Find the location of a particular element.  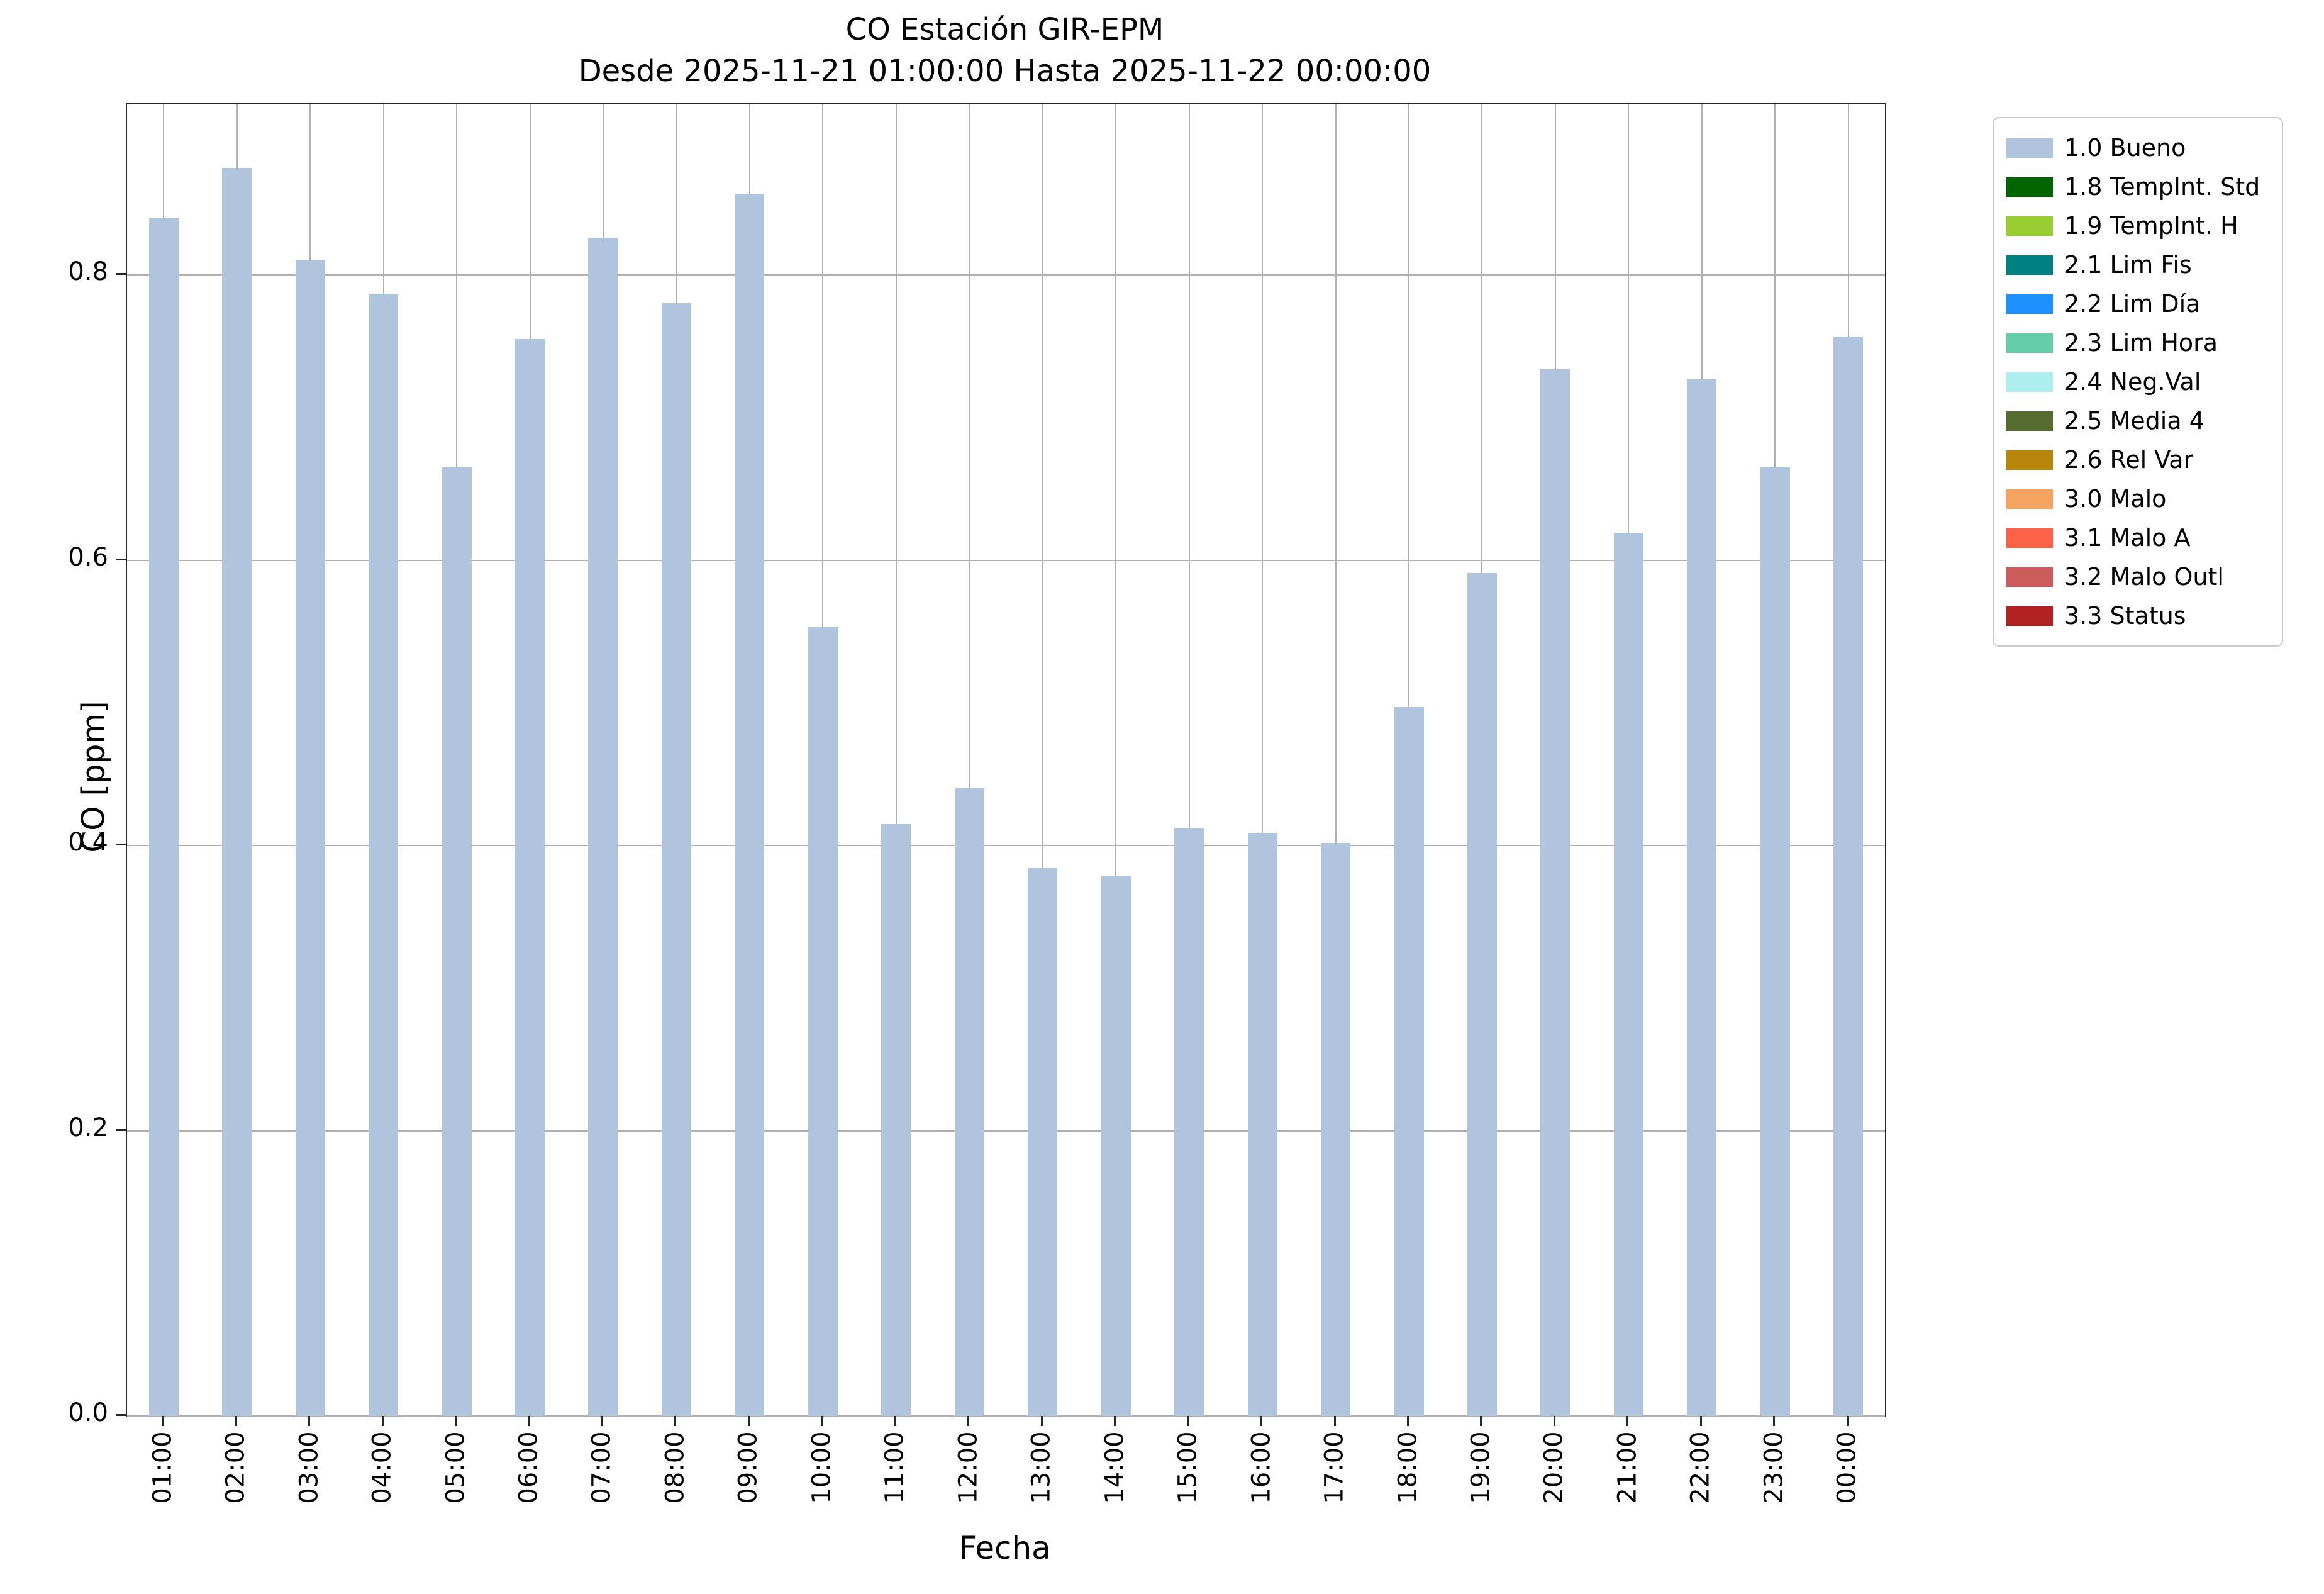

bar-01:00 is located at coordinates (163, 817).